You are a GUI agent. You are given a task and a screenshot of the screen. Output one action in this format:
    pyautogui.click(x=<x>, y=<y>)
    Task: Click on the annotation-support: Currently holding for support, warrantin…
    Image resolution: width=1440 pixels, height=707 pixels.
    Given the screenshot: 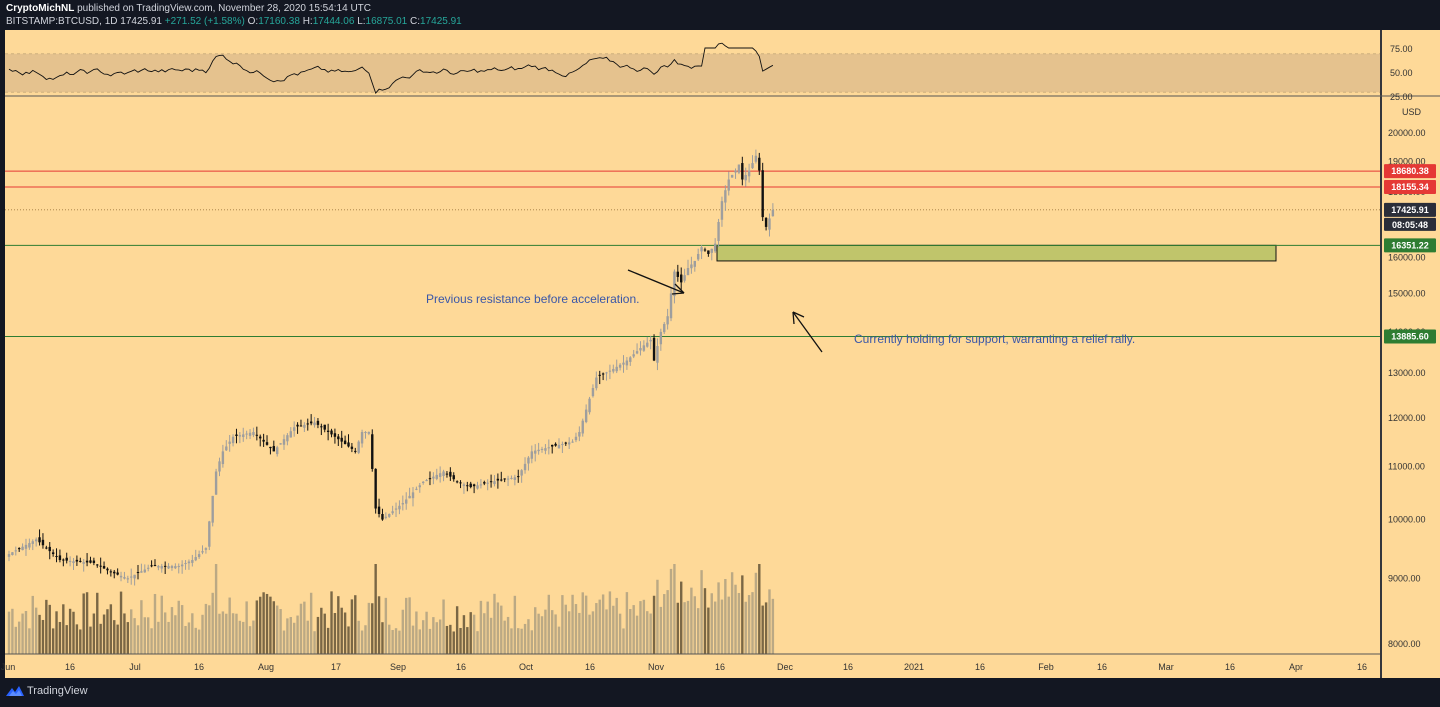 What is the action you would take?
    pyautogui.click(x=994, y=339)
    